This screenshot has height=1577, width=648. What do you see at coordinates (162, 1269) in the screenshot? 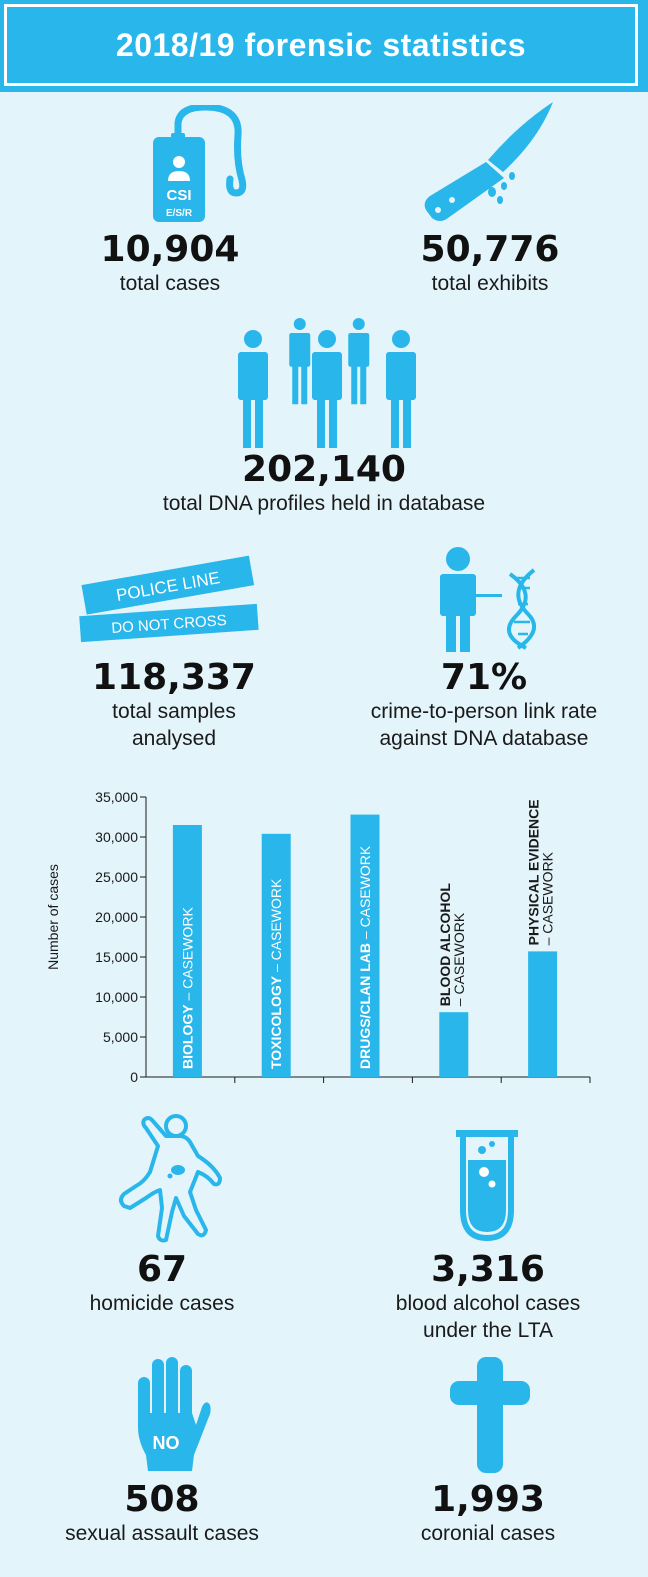
I see `stat-value: 67` at bounding box center [162, 1269].